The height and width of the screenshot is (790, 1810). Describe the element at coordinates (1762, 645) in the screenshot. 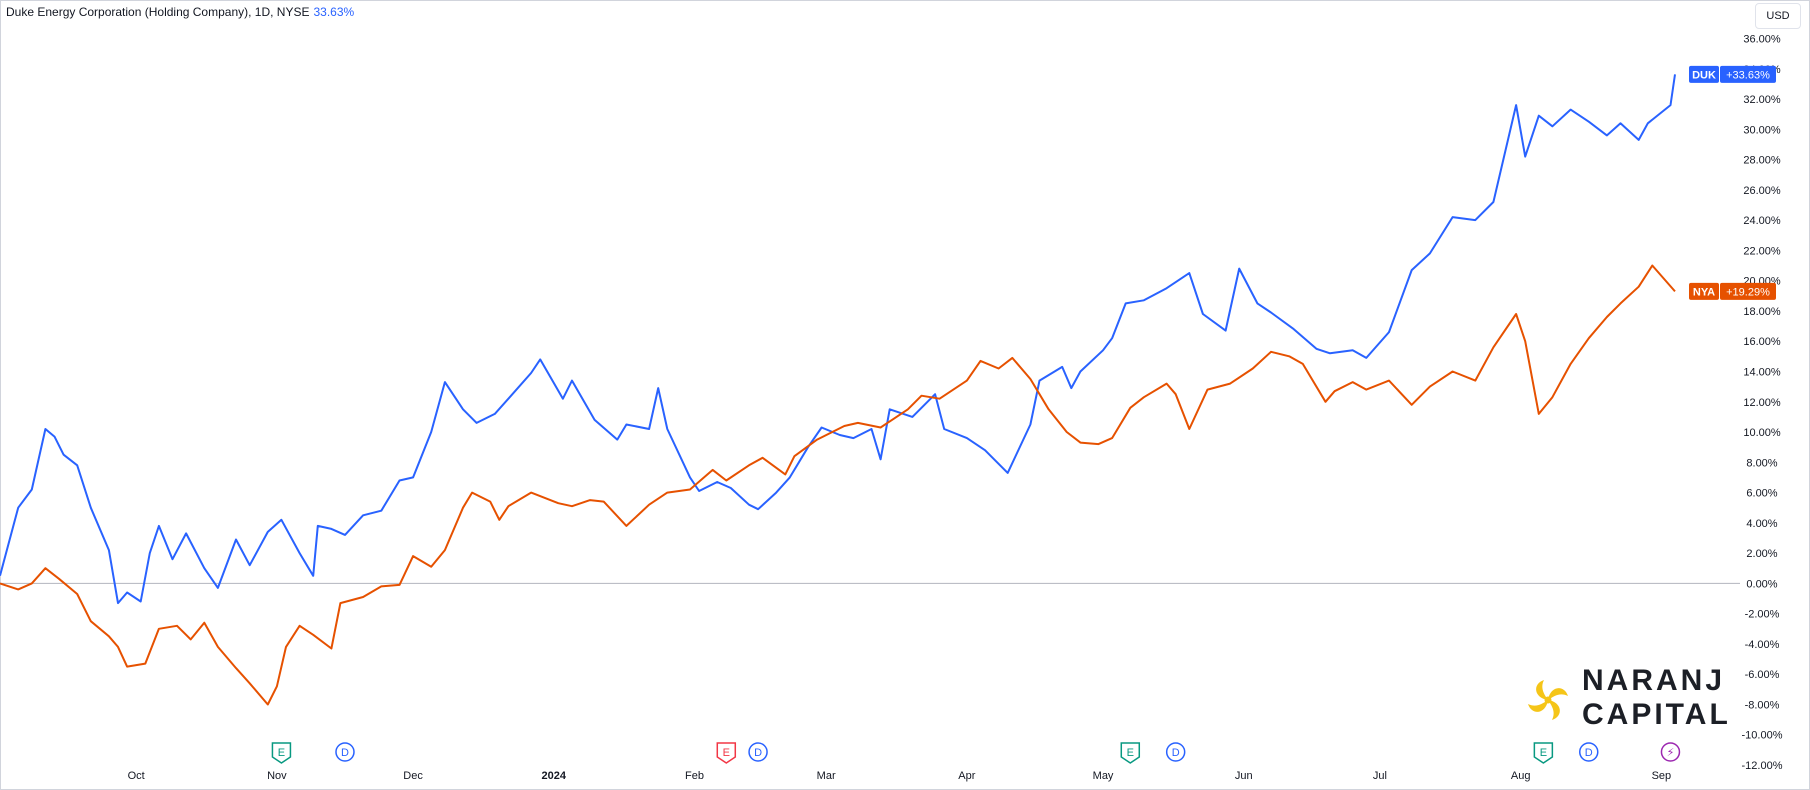

I see `y-tick-label: -4.00%` at that location.